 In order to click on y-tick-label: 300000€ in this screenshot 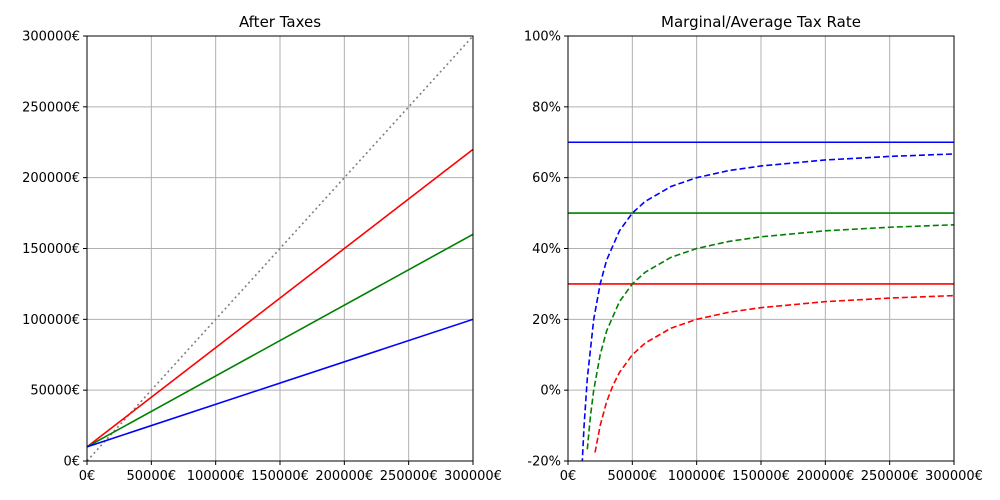, I will do `click(51, 37)`.